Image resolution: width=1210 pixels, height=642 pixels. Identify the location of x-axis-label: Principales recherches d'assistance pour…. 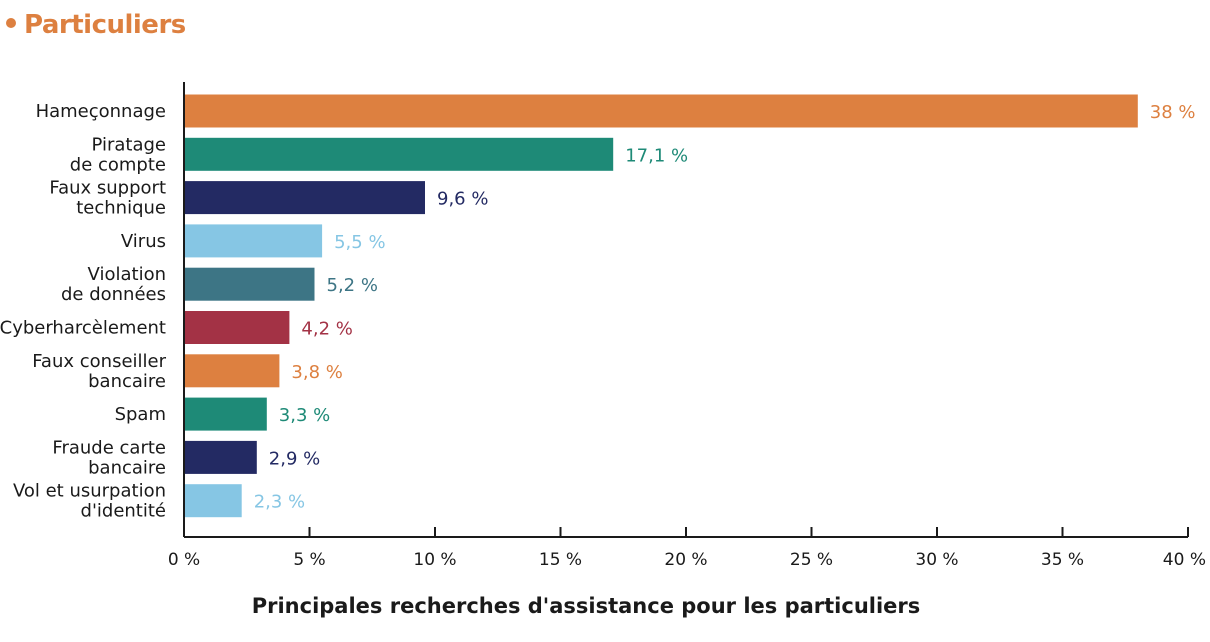
(586, 606).